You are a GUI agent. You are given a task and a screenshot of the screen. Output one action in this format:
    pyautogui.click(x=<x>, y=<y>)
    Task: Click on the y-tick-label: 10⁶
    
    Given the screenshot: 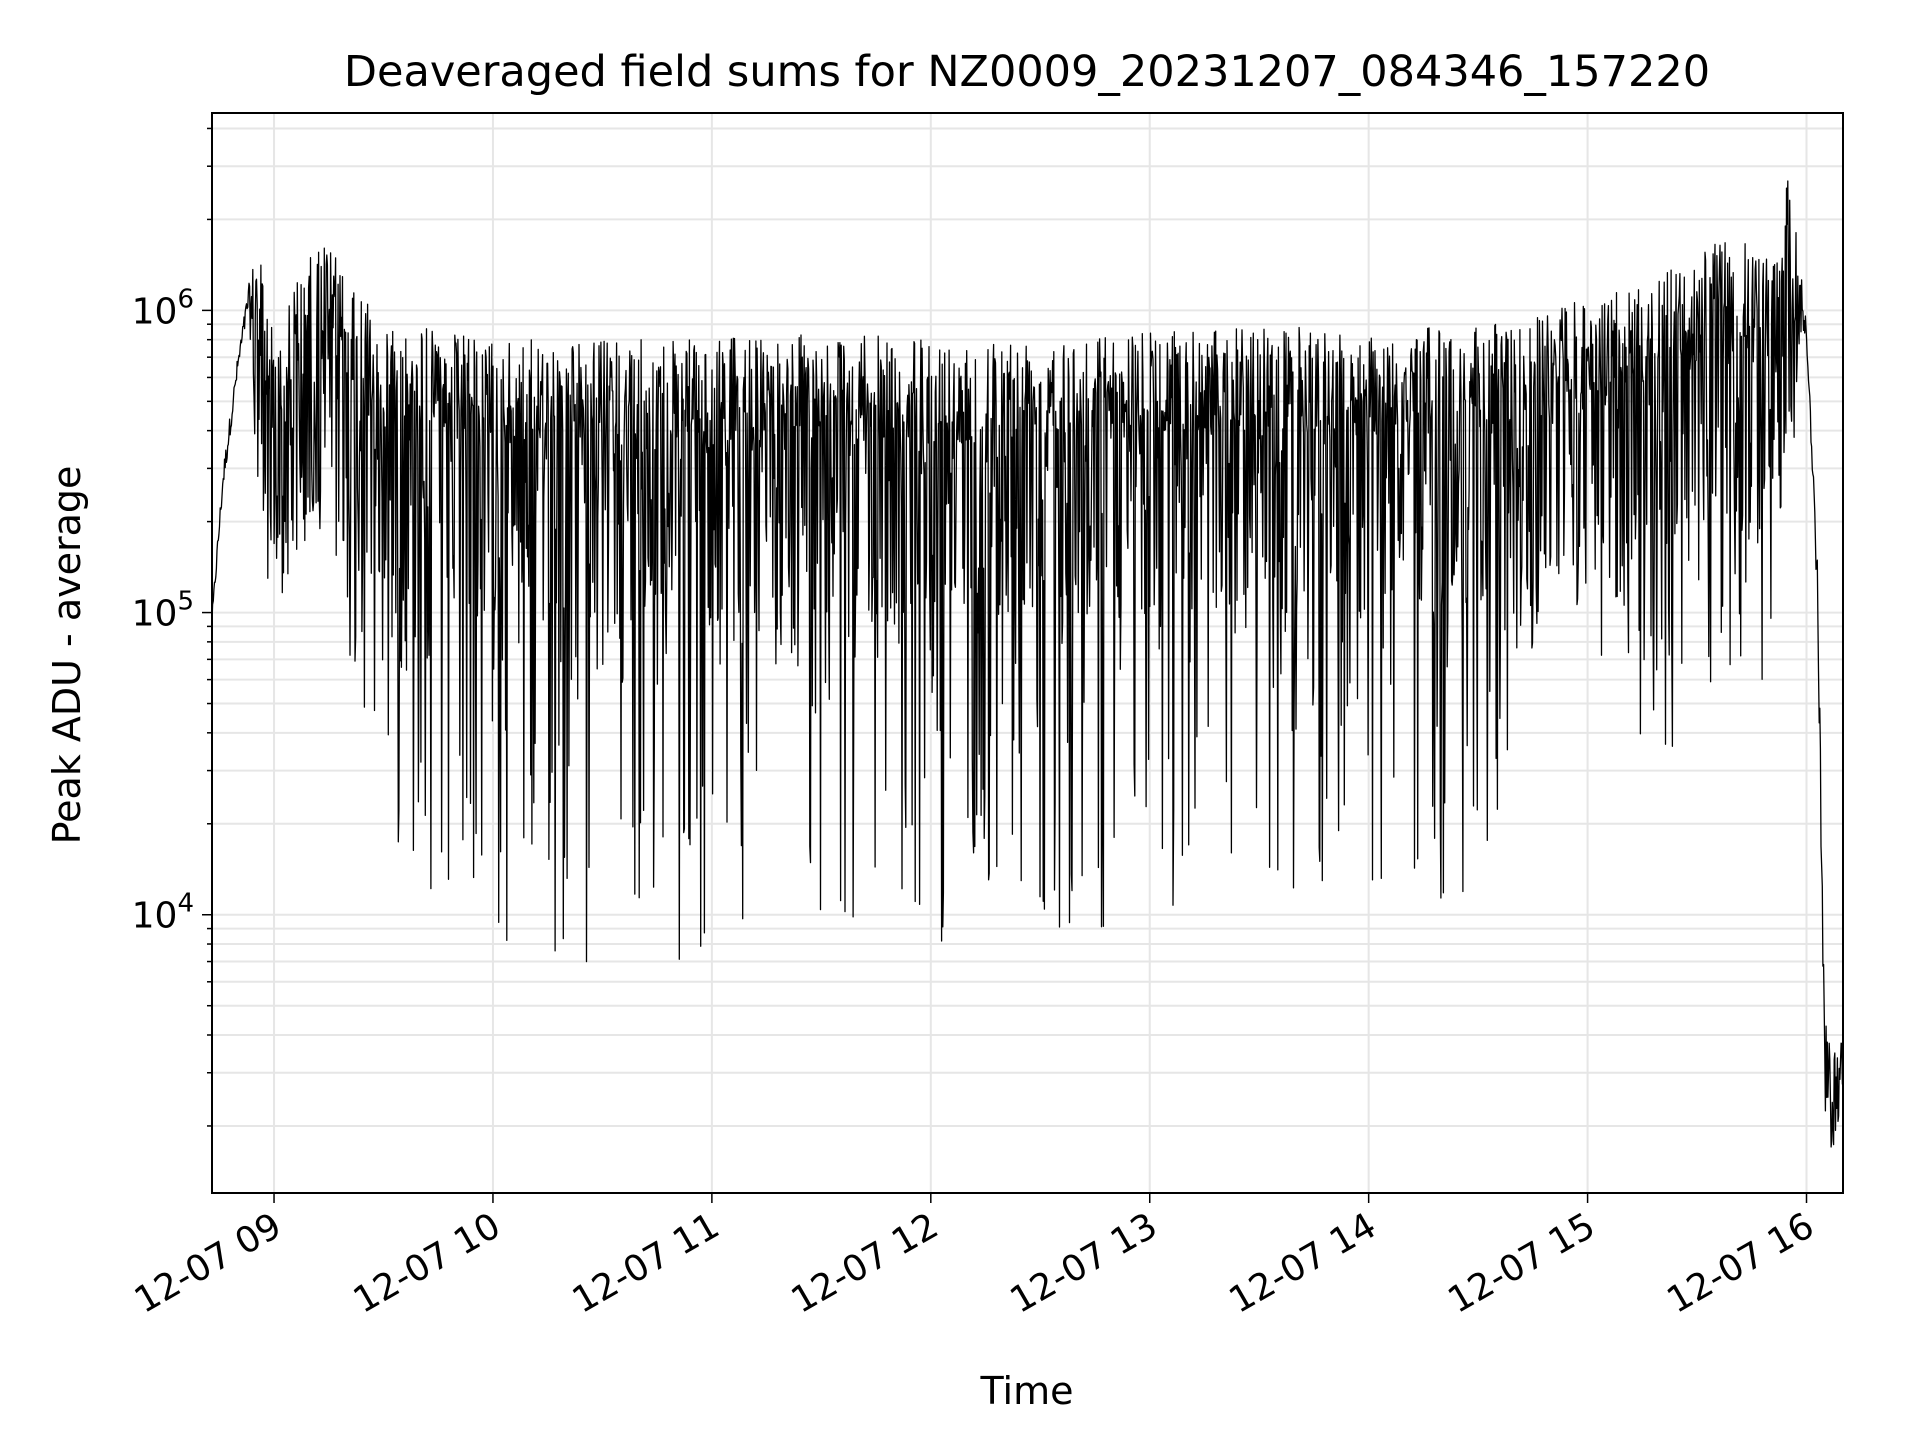 What is the action you would take?
    pyautogui.click(x=163, y=308)
    